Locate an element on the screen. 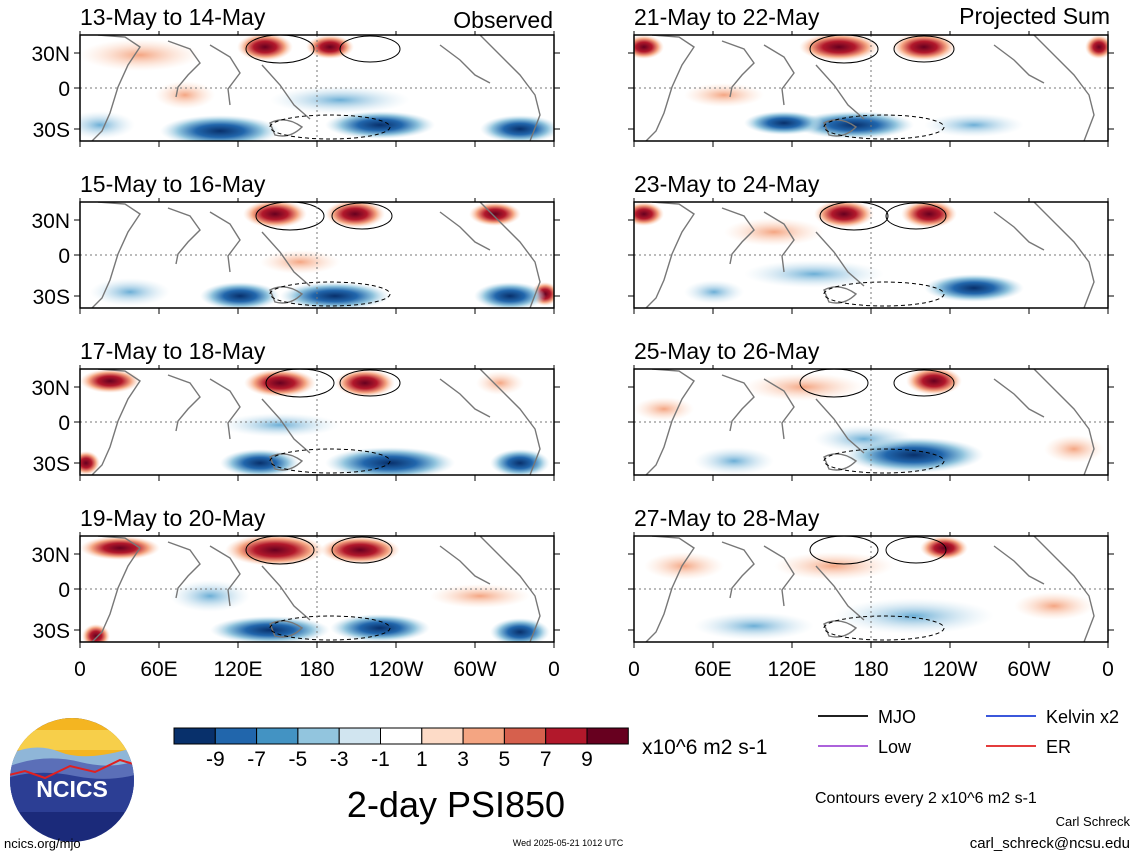 This screenshot has width=1135, height=856. legend-label: ER is located at coordinates (1058, 747).